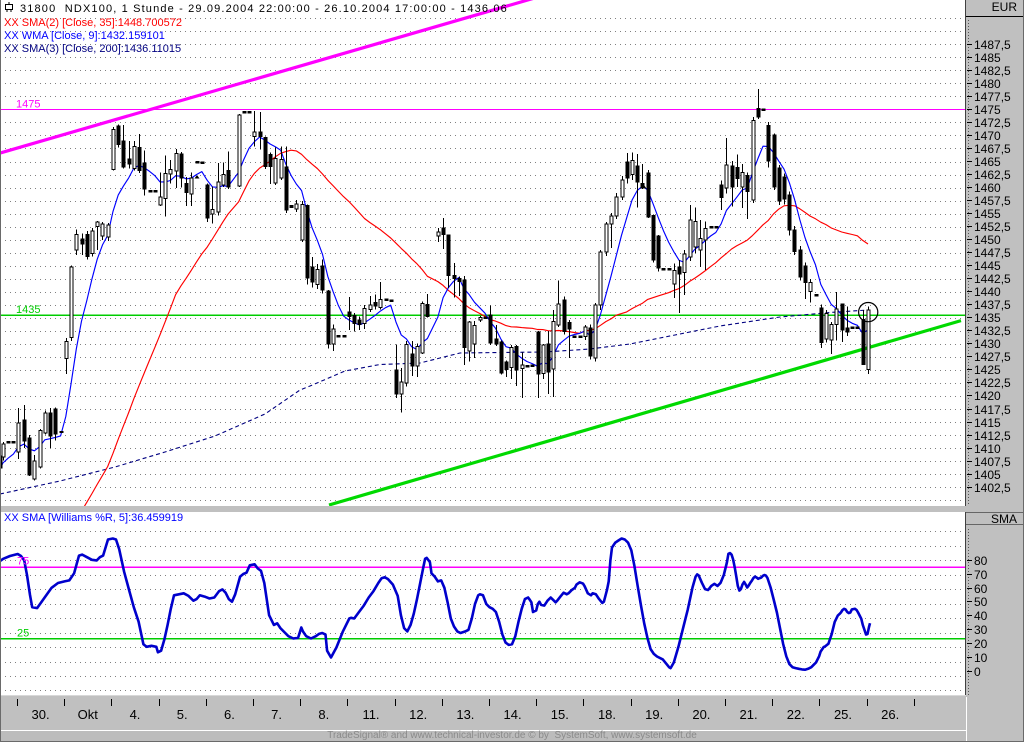 This screenshot has width=1024, height=742. Describe the element at coordinates (23, 634) in the screenshot. I see `svg-text: 25` at that location.